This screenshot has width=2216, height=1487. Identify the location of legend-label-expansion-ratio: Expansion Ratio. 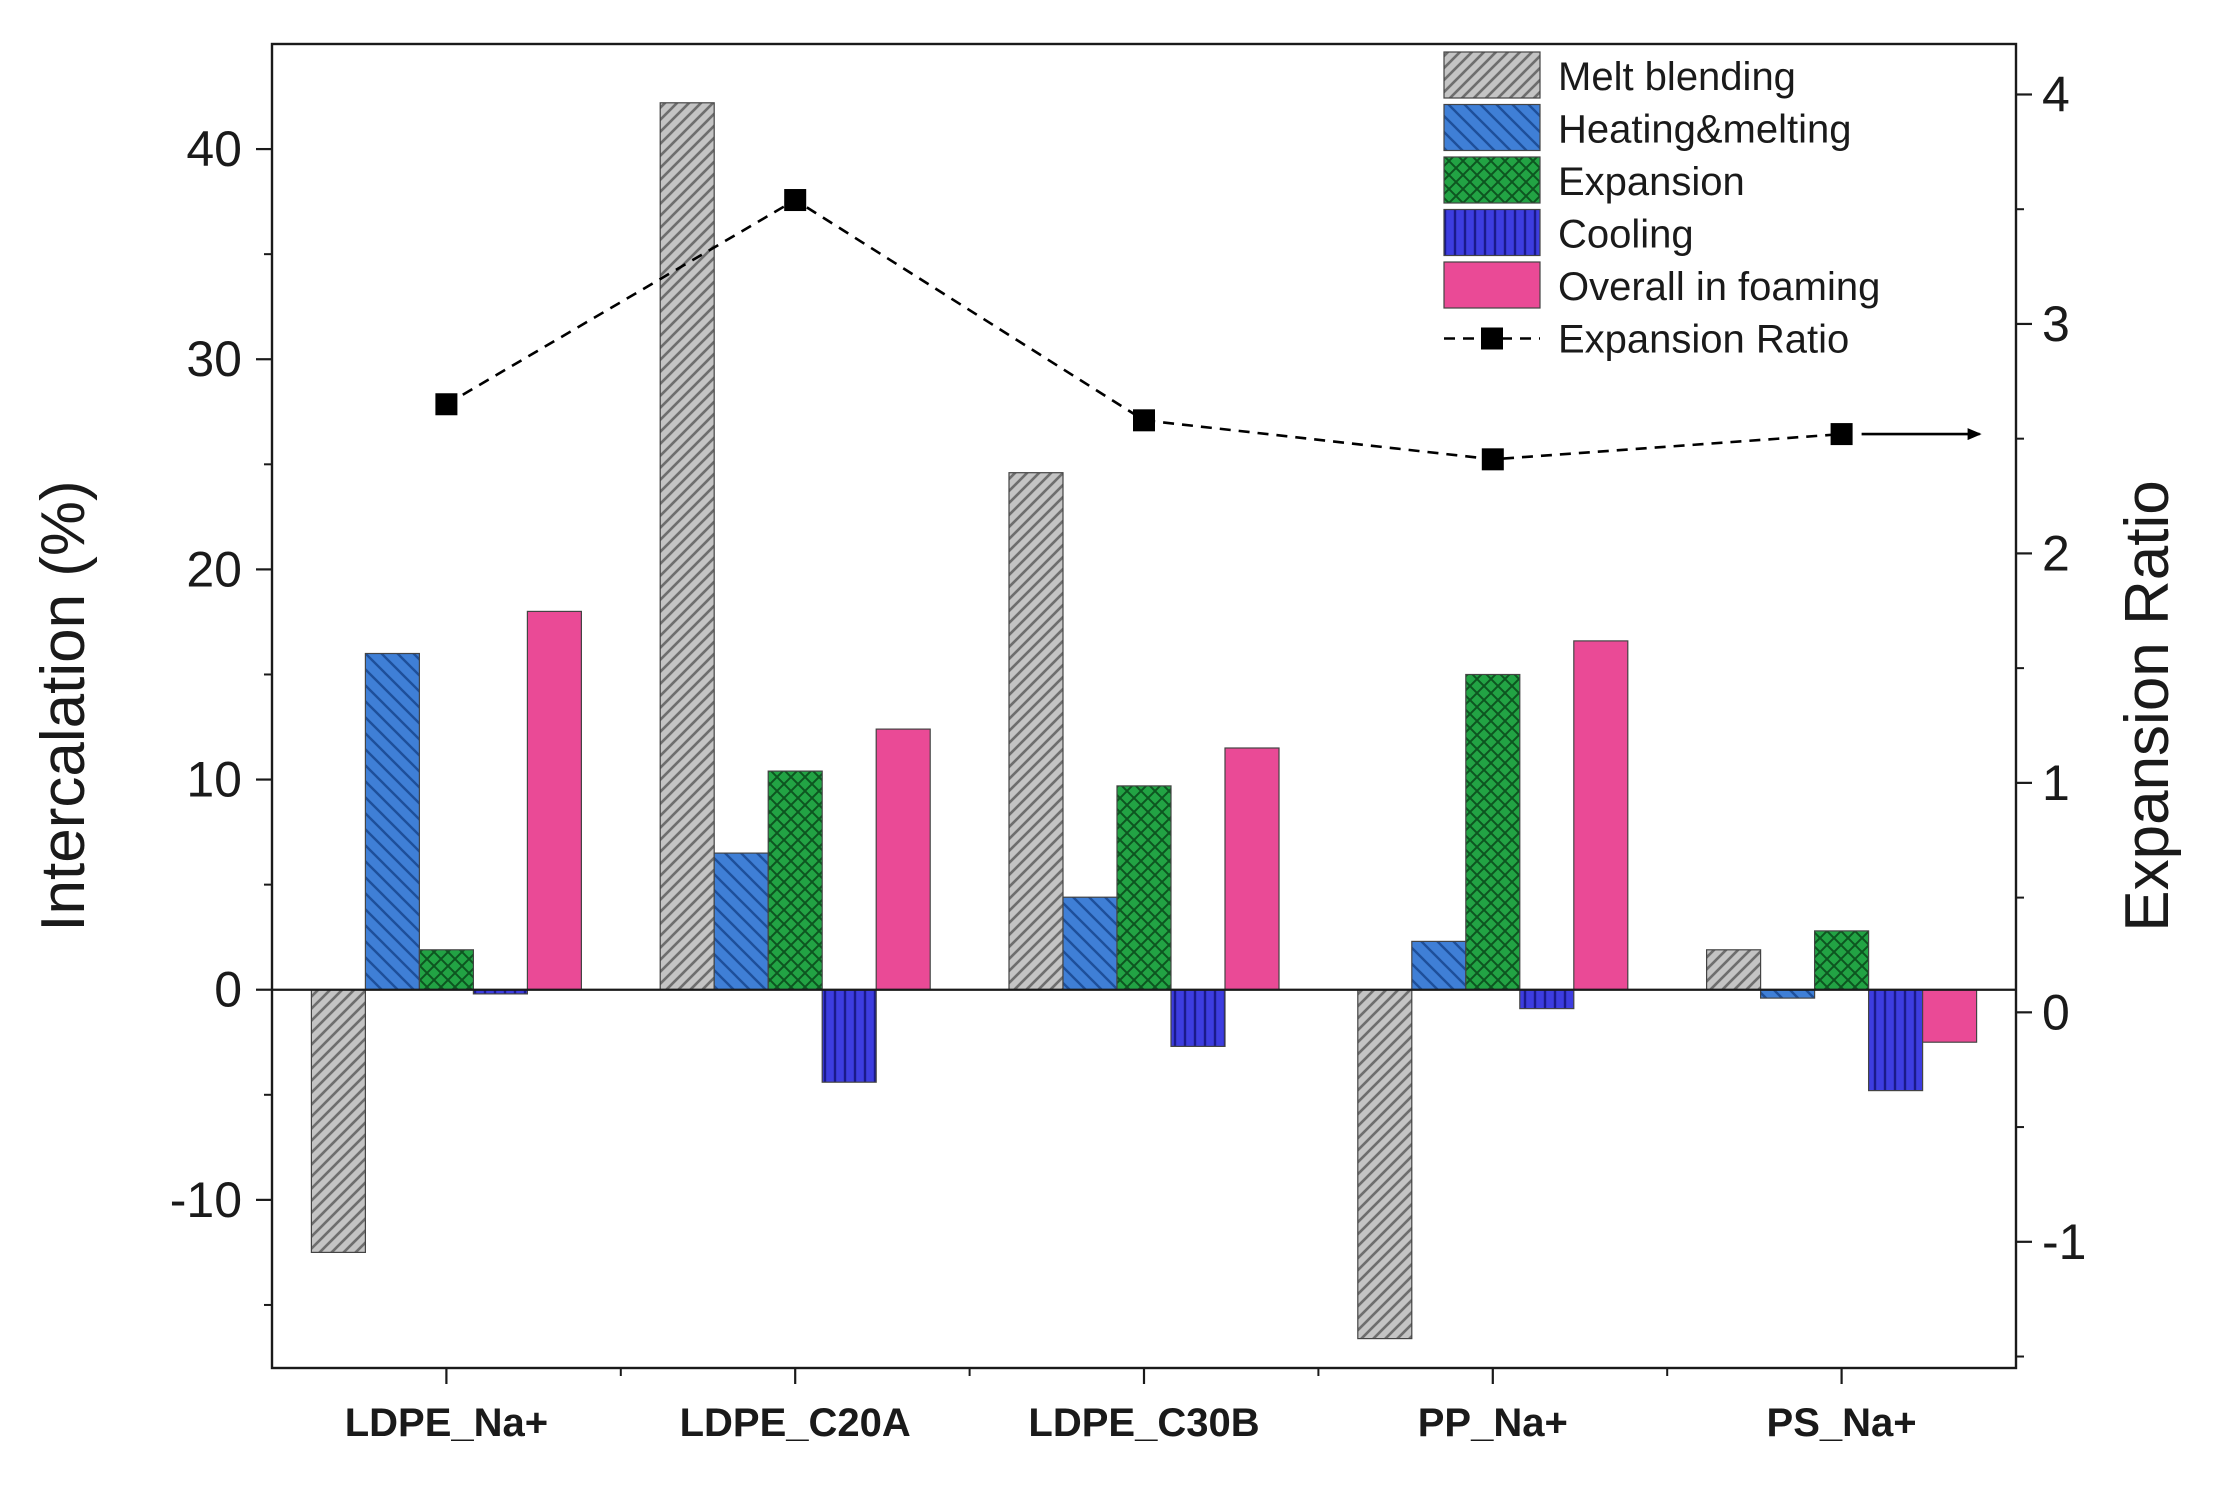
(1703, 340).